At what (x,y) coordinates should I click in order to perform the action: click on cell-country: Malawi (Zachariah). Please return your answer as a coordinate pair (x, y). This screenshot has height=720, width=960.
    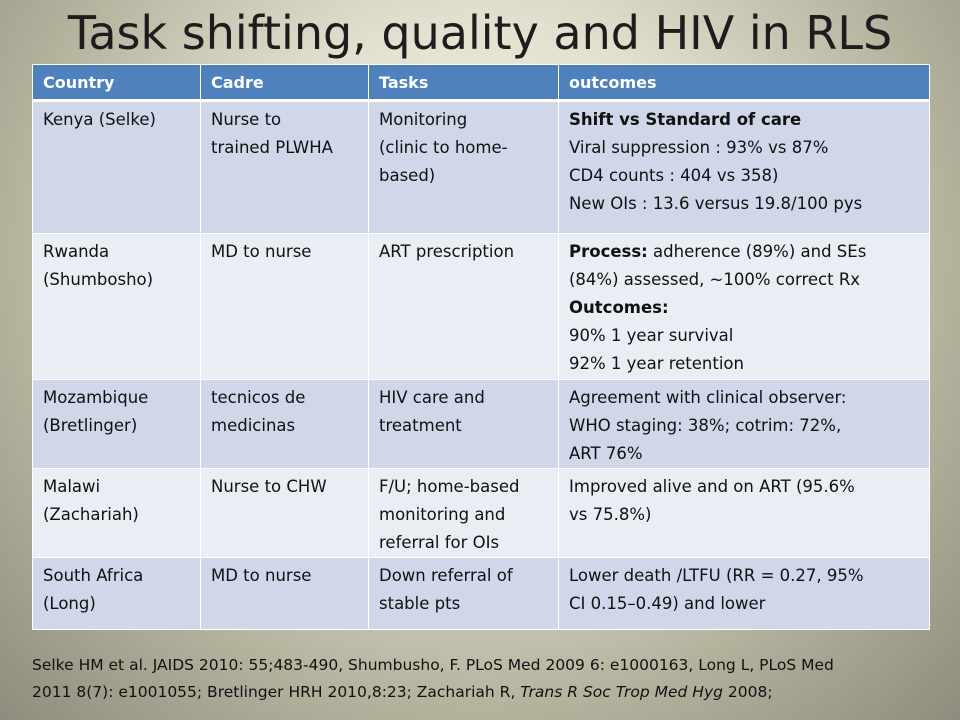
    Looking at the image, I should click on (116, 513).